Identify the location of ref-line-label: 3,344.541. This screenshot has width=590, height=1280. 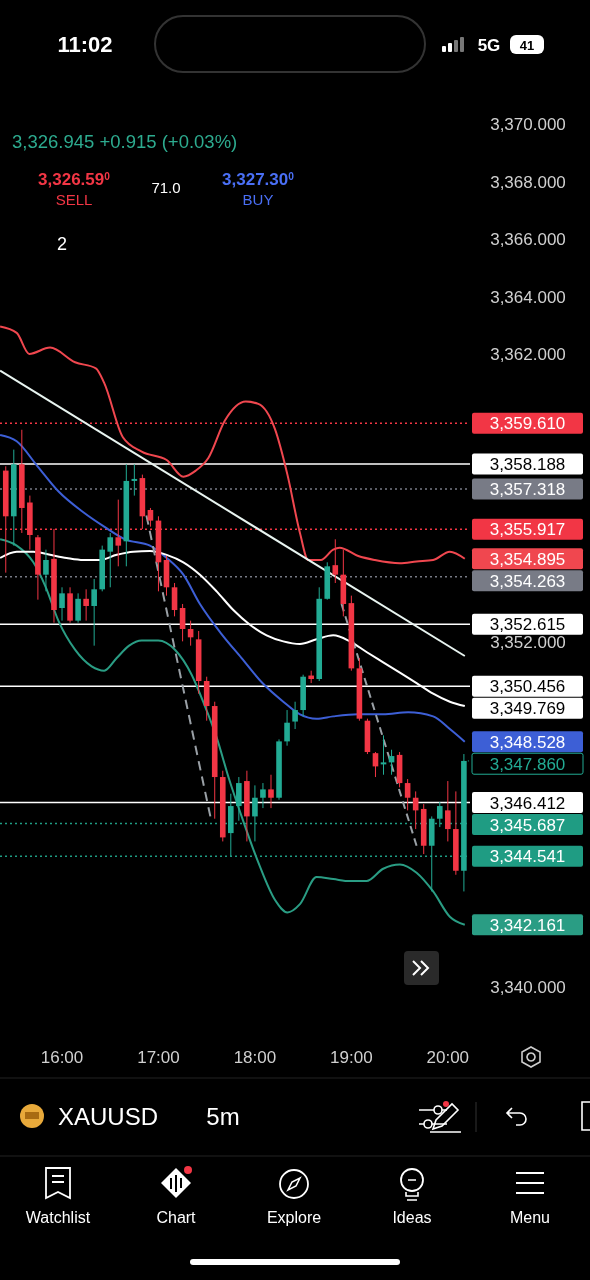
(527, 857).